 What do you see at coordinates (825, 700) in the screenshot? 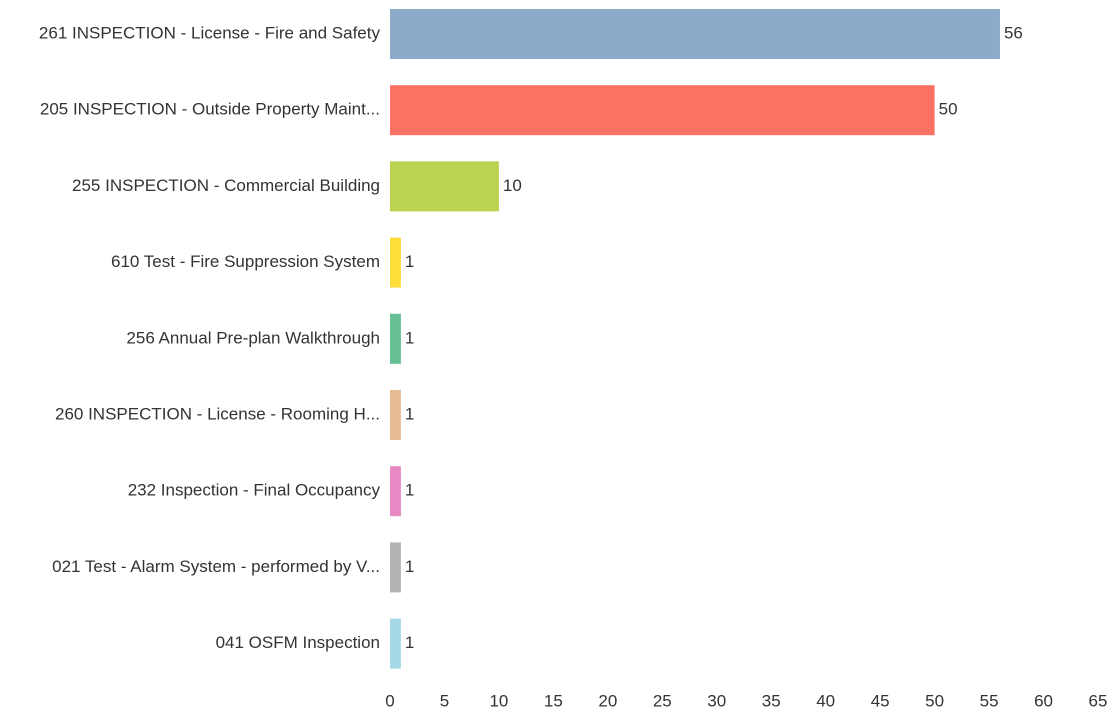
I see `x-tick-label: 40` at bounding box center [825, 700].